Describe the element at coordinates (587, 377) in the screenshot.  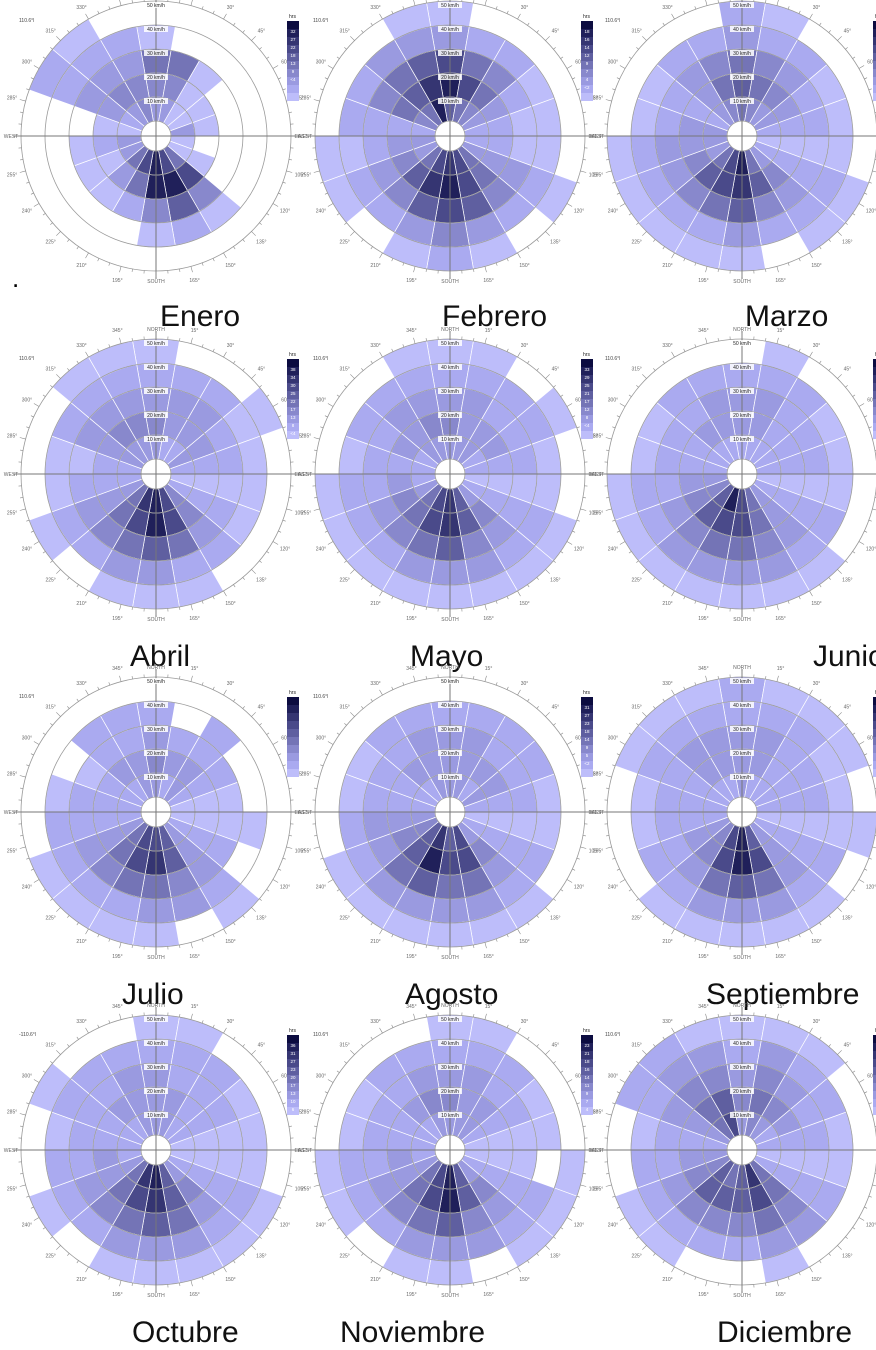
I see `legend-tick: 29` at that location.